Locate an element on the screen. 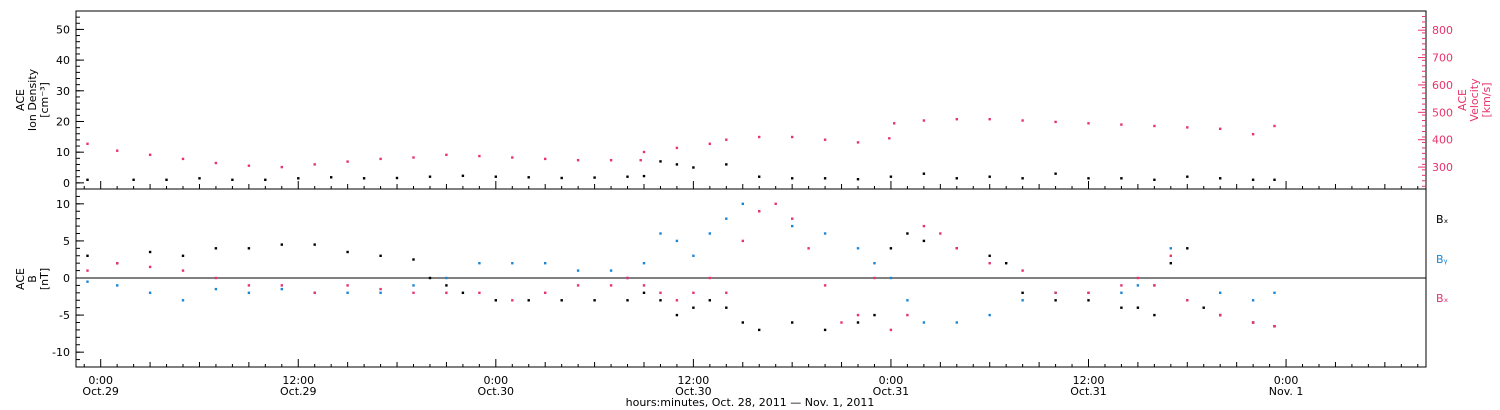 The width and height of the screenshot is (1500, 410). x-tick-date: Oct.30 is located at coordinates (496, 391).